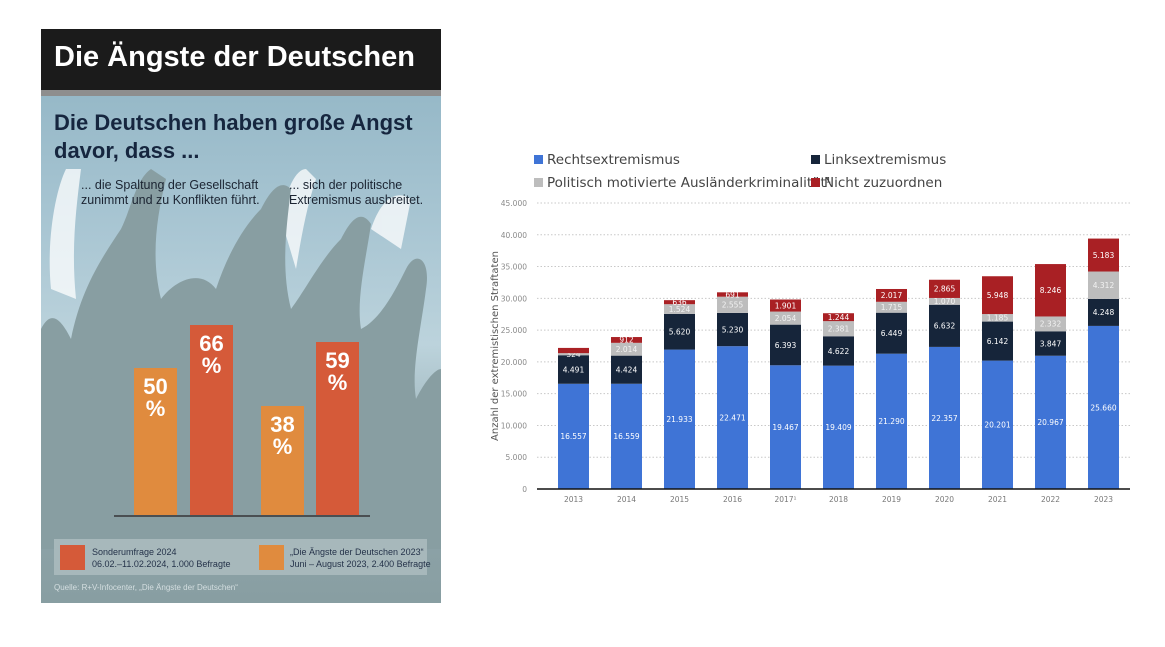 This screenshot has height=647, width=1165. I want to click on infographic-header: Die Ängste der Deutschen, so click(241, 59).